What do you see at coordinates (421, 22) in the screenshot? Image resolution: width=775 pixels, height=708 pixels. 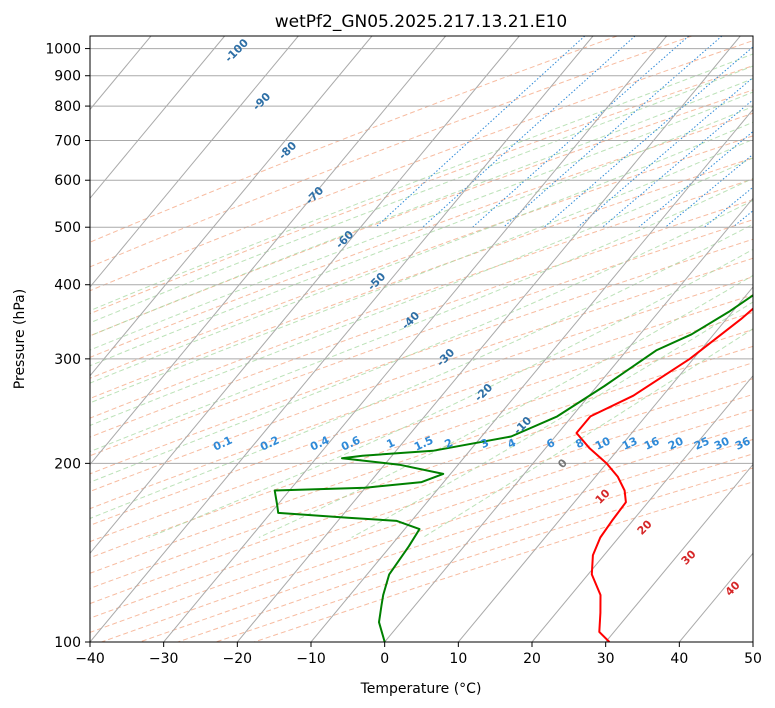 I see `chart-title: wetPf2_GN05.2025.217.13.21.E10` at bounding box center [421, 22].